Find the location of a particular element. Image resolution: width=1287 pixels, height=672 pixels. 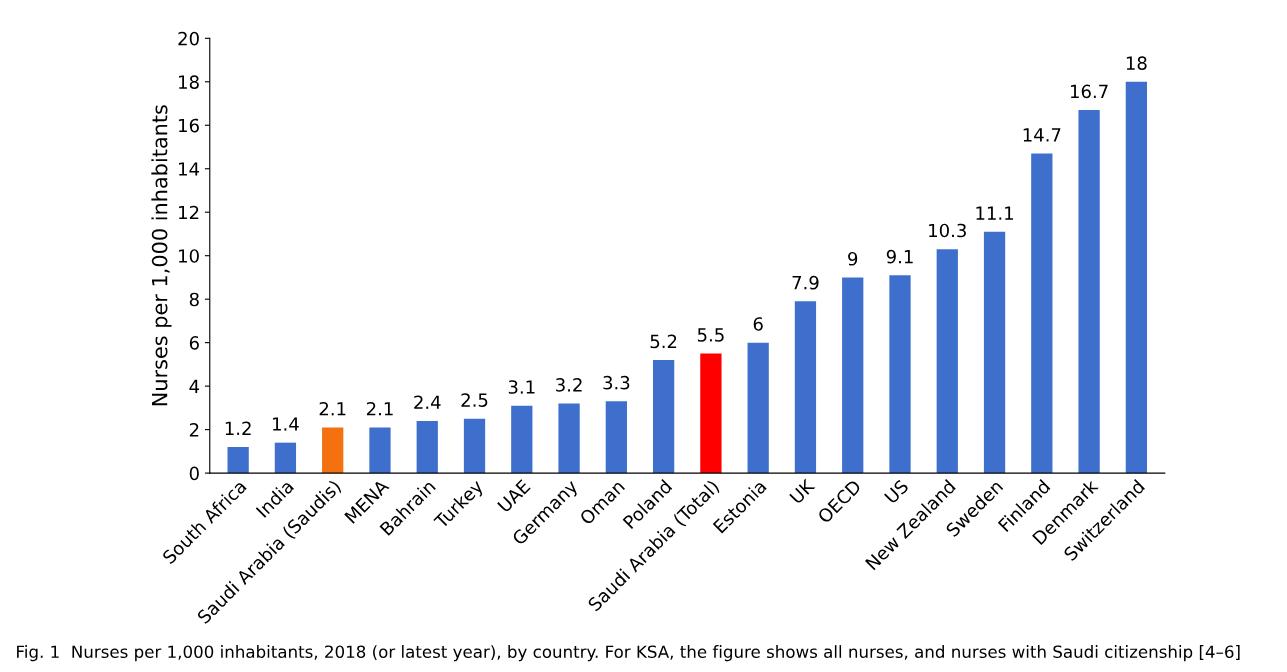

caption: Fig. 1 Nurses per 1,000 inhabitants, 2018 (or latest year), by country. For KSA, the figure shows all nurses, and nurses with Saudi citizenship [4–6] is located at coordinates (628, 653).